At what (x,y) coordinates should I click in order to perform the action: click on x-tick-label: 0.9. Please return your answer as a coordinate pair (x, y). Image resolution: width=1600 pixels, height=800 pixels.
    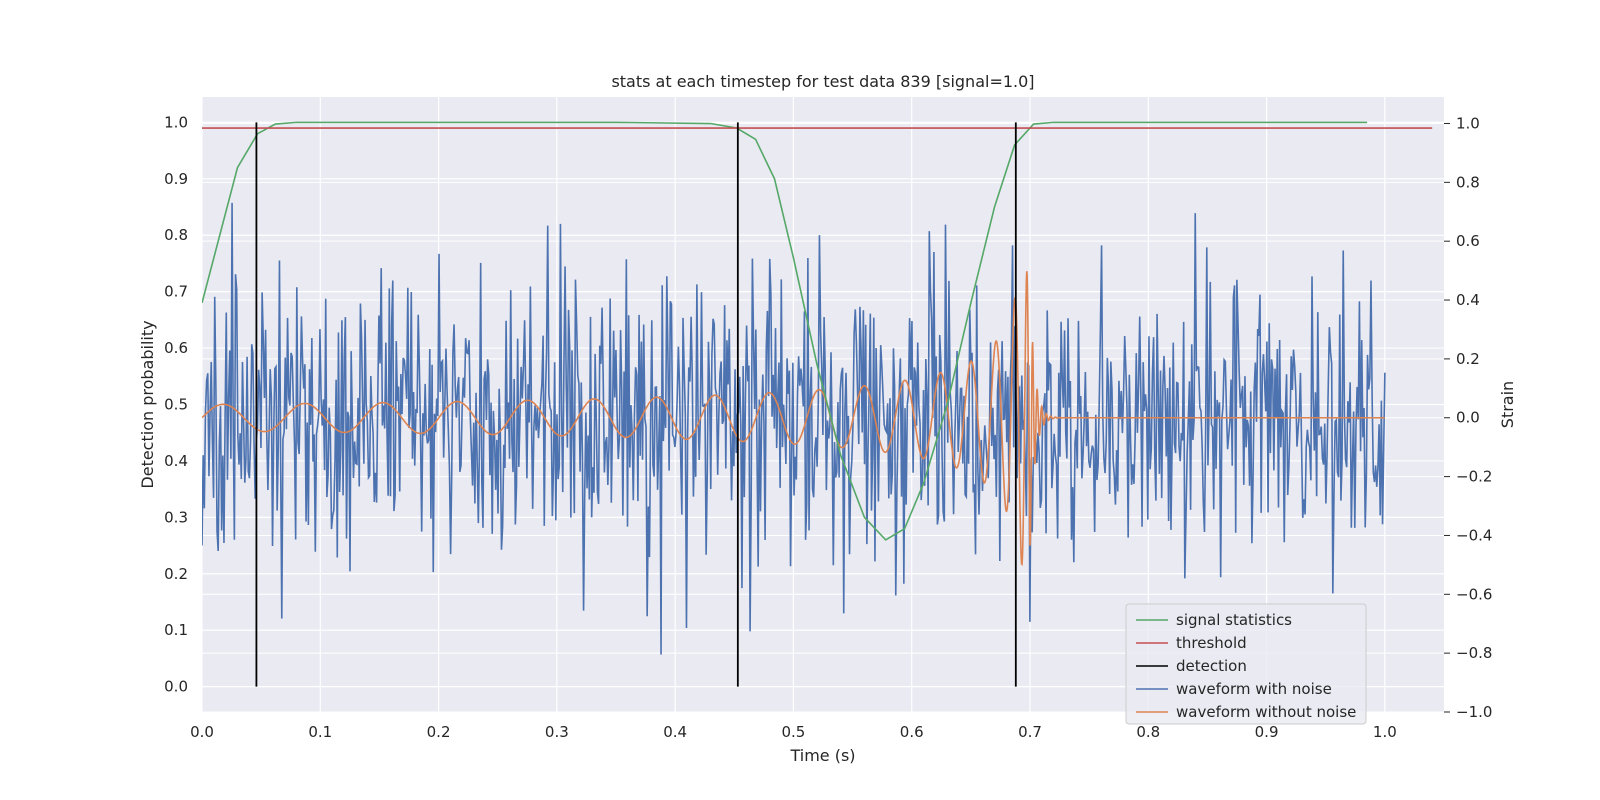
    Looking at the image, I should click on (1267, 732).